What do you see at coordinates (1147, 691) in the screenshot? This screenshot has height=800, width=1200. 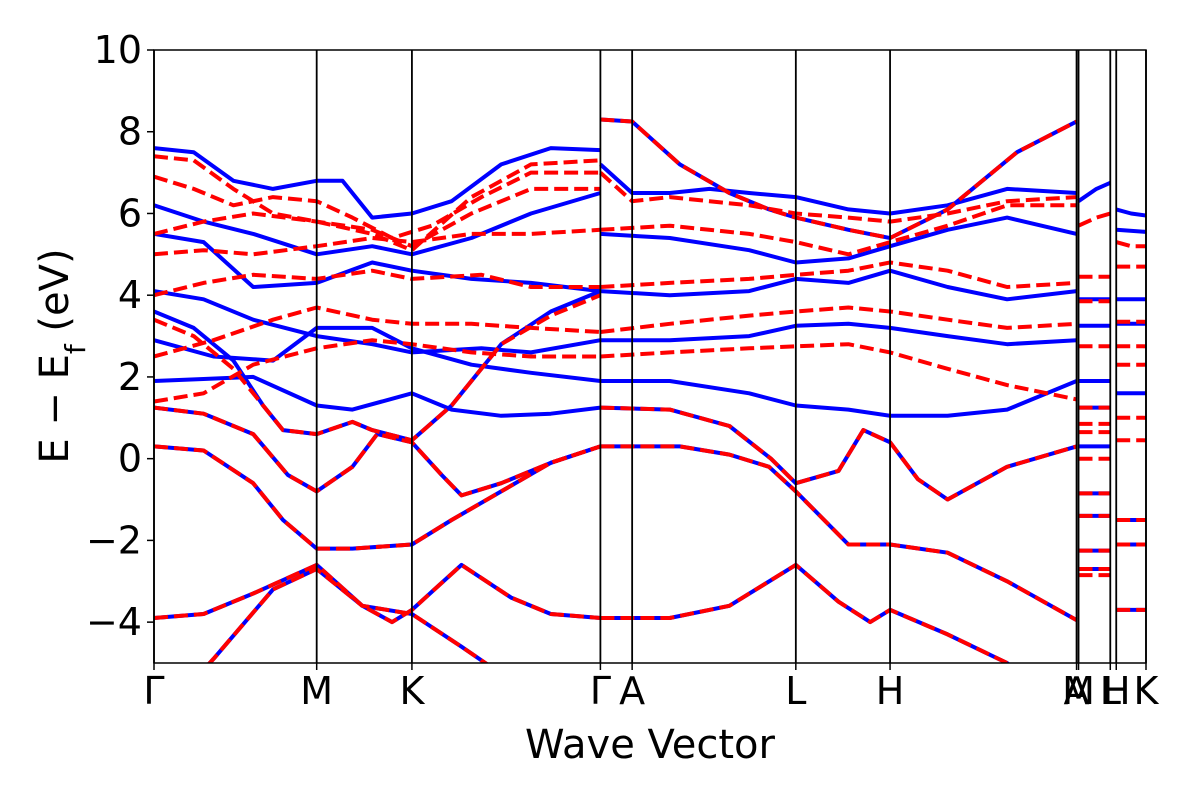 I see `x-tick-label-11: K` at bounding box center [1147, 691].